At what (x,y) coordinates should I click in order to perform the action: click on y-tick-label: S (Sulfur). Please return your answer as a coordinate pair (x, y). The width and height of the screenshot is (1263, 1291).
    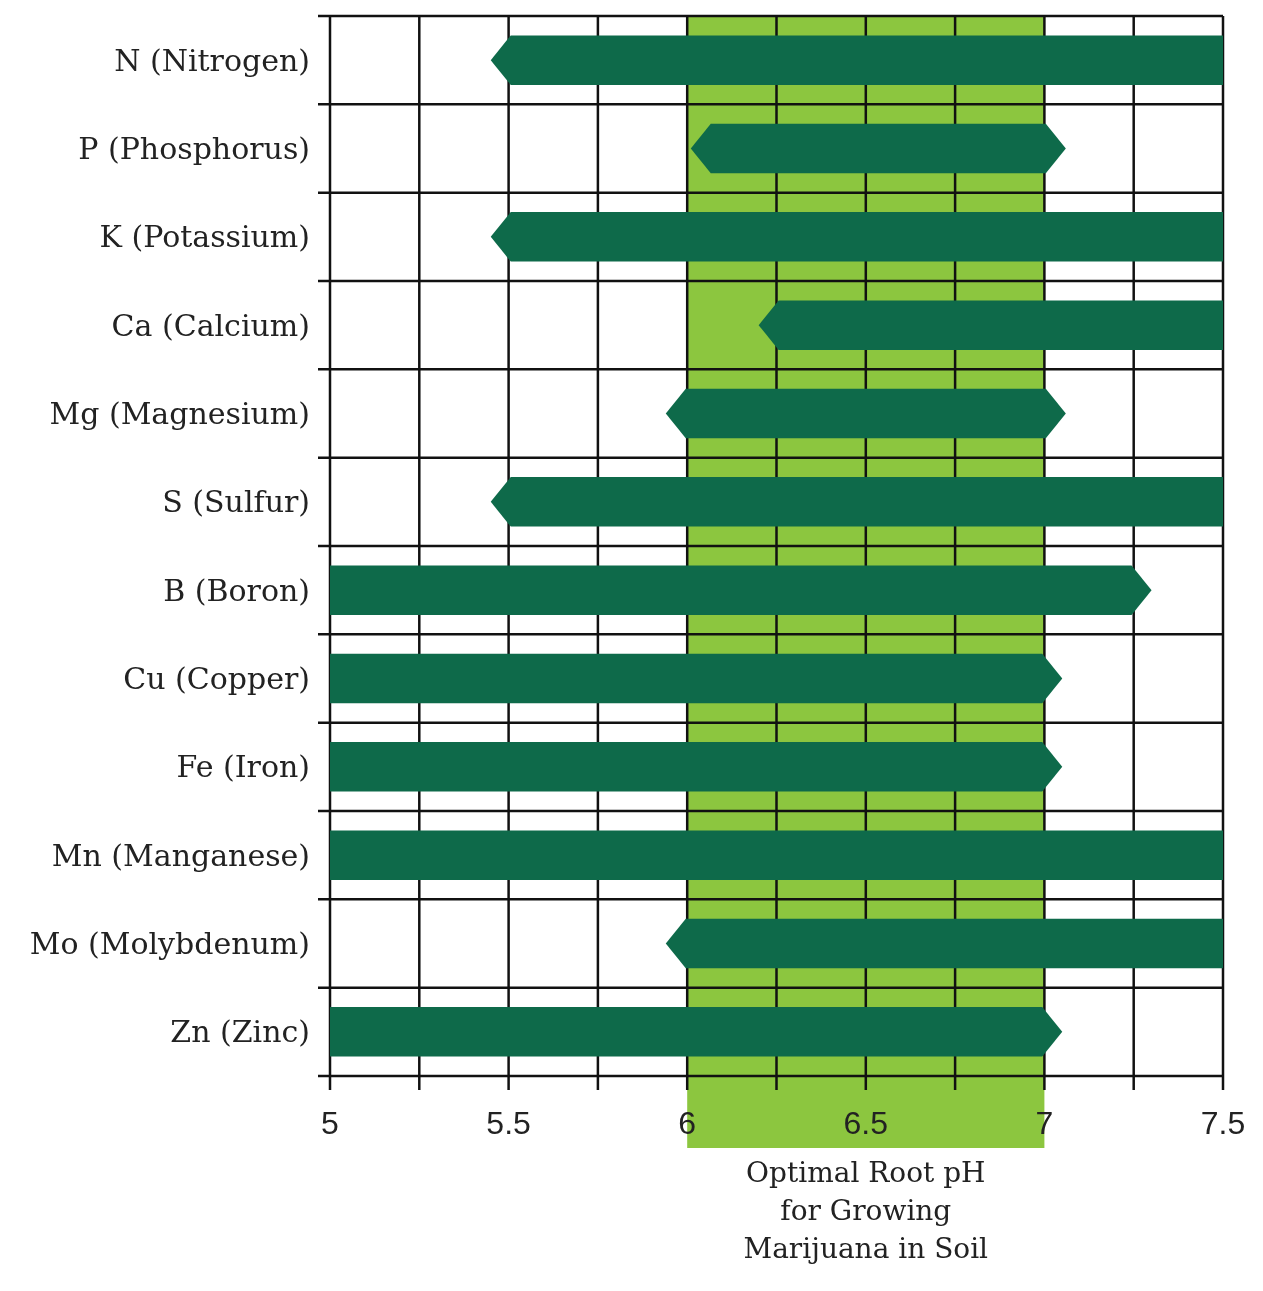
    Looking at the image, I should click on (236, 502).